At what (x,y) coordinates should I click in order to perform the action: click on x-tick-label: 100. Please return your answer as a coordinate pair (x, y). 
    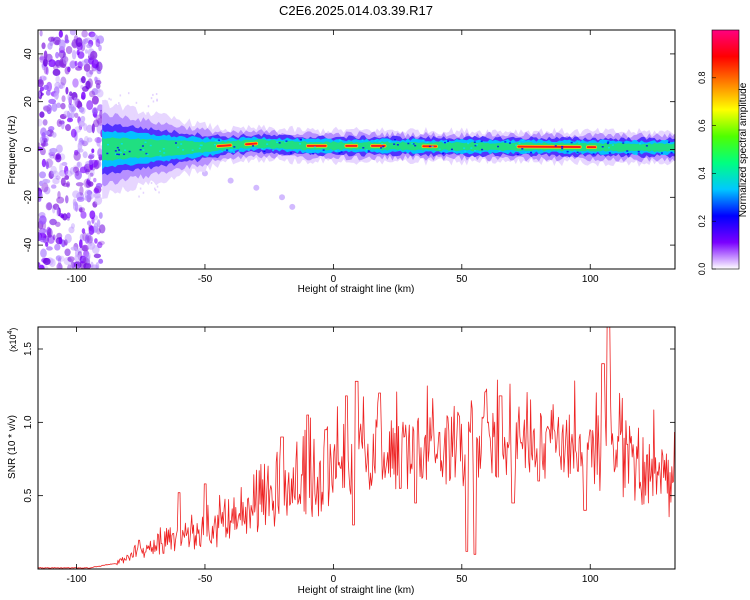
    Looking at the image, I should click on (590, 279).